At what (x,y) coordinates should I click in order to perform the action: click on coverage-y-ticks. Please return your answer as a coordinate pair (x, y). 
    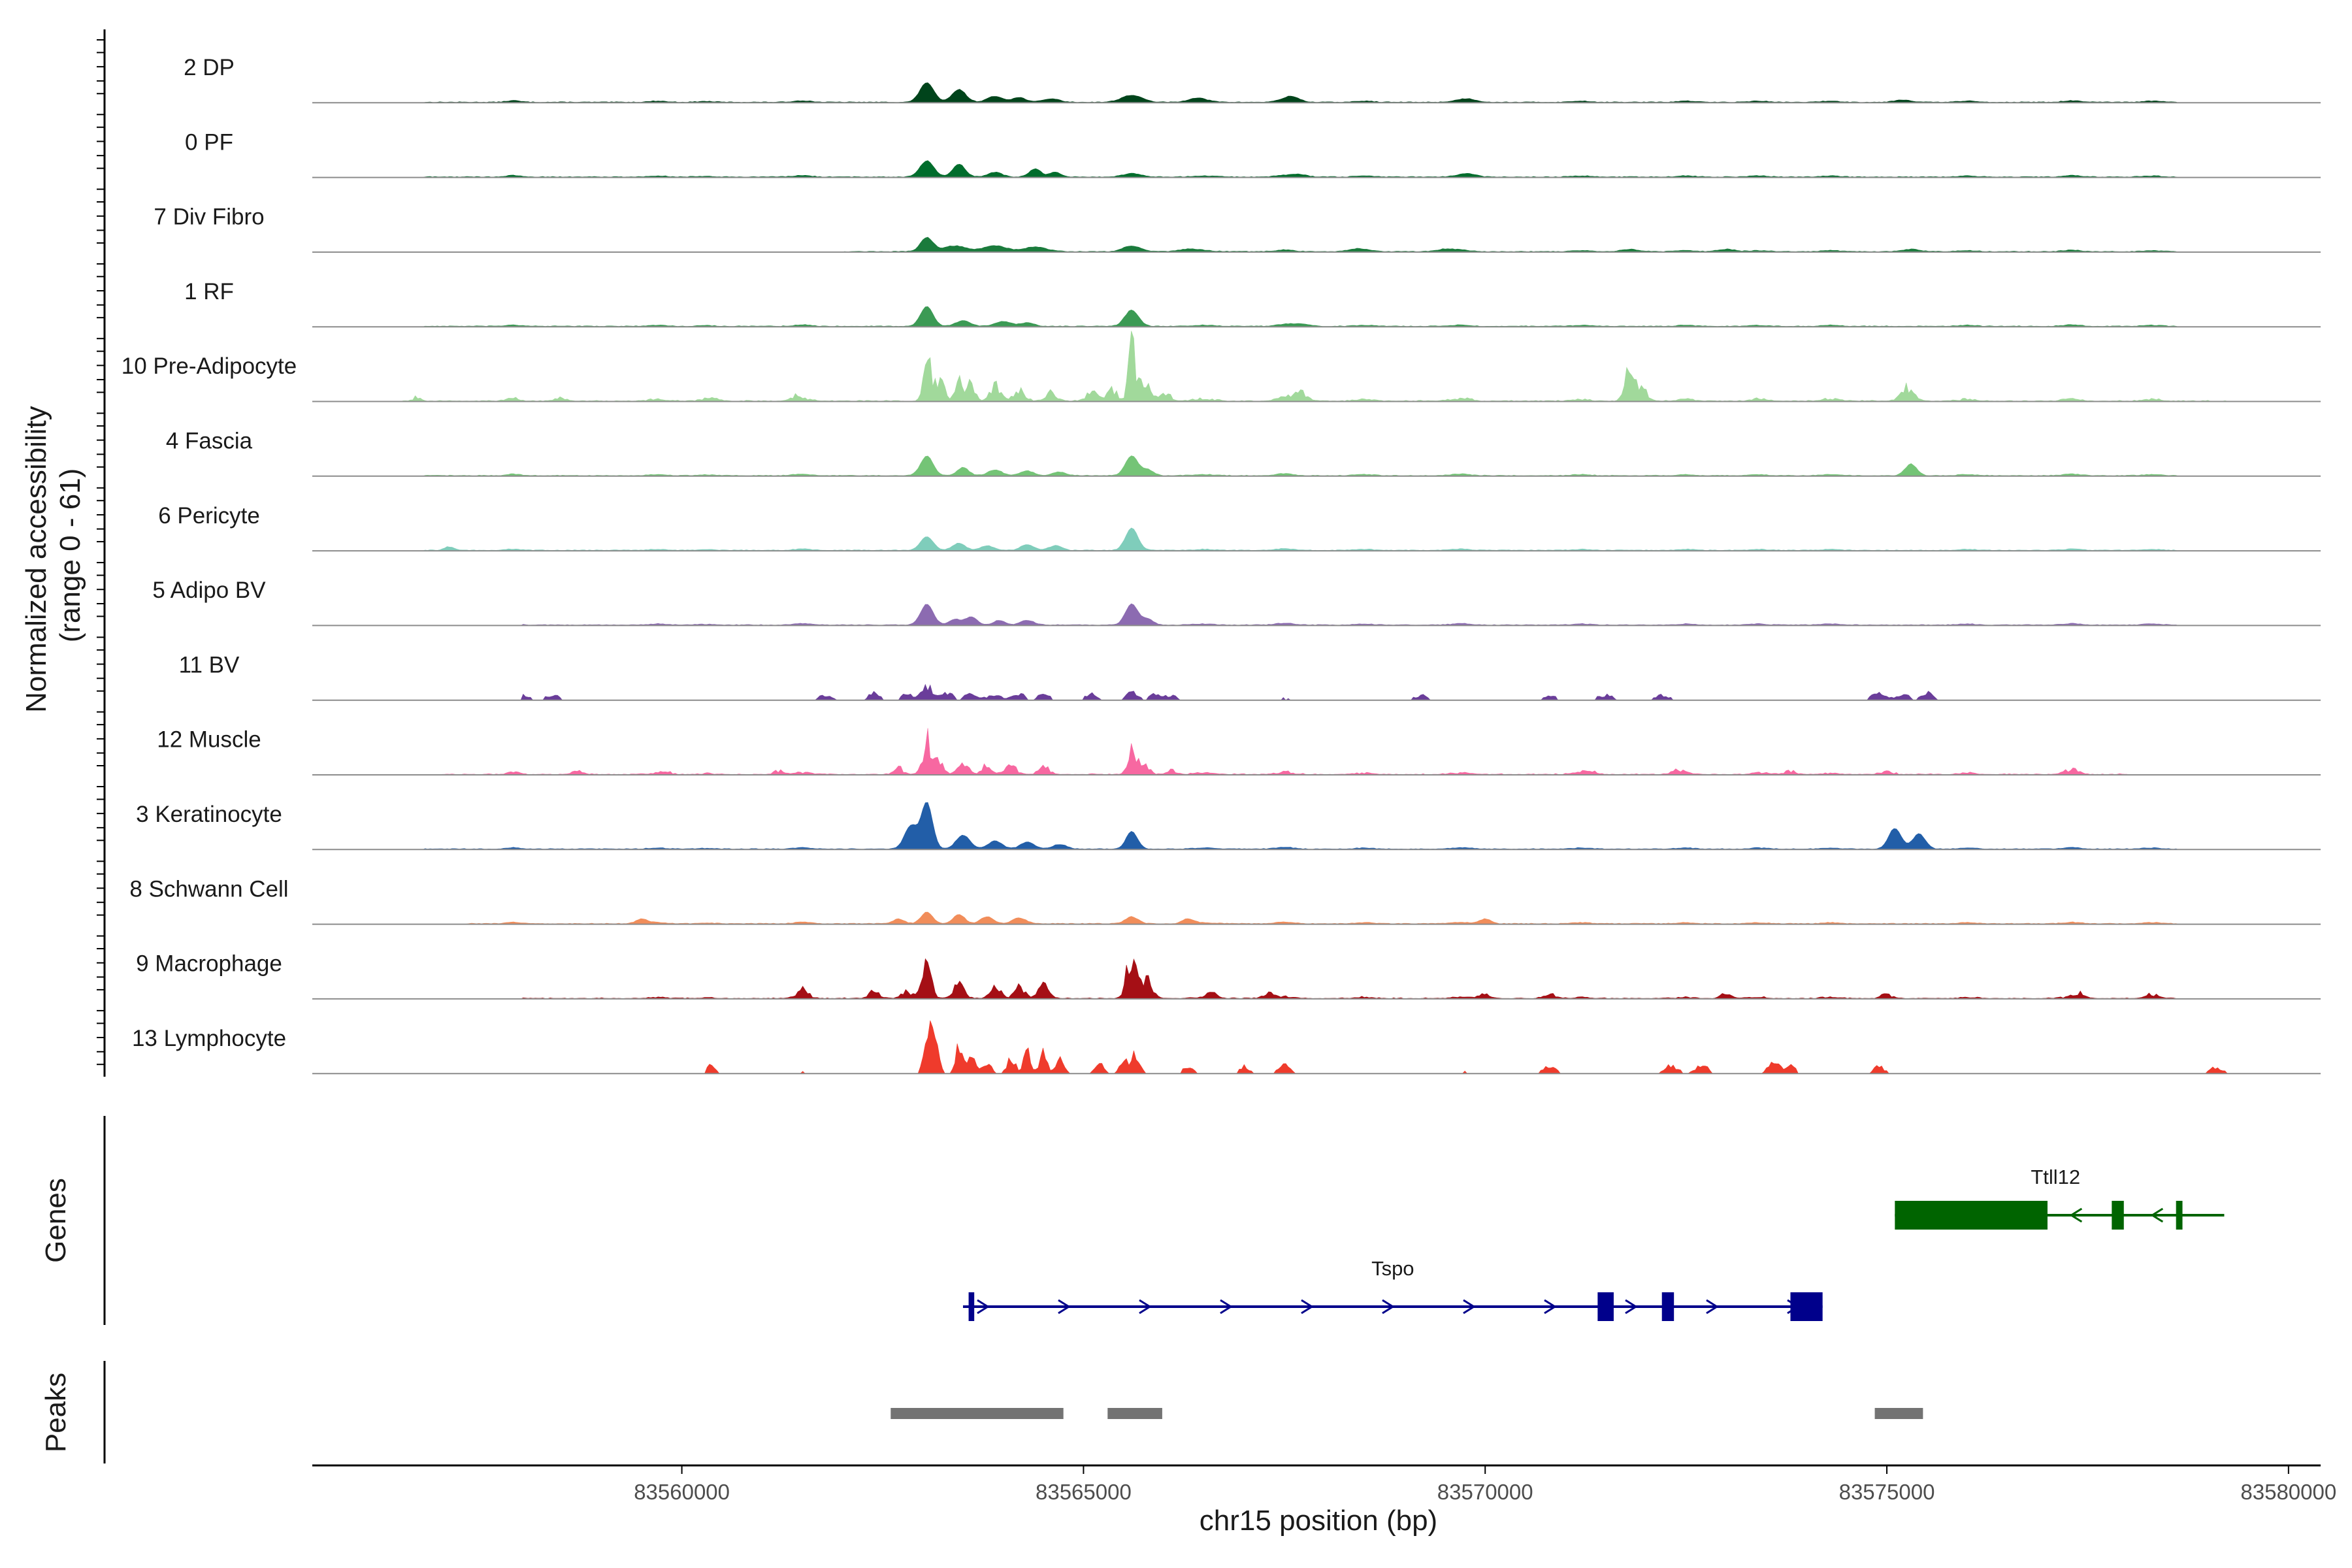
    Looking at the image, I should click on (101, 552).